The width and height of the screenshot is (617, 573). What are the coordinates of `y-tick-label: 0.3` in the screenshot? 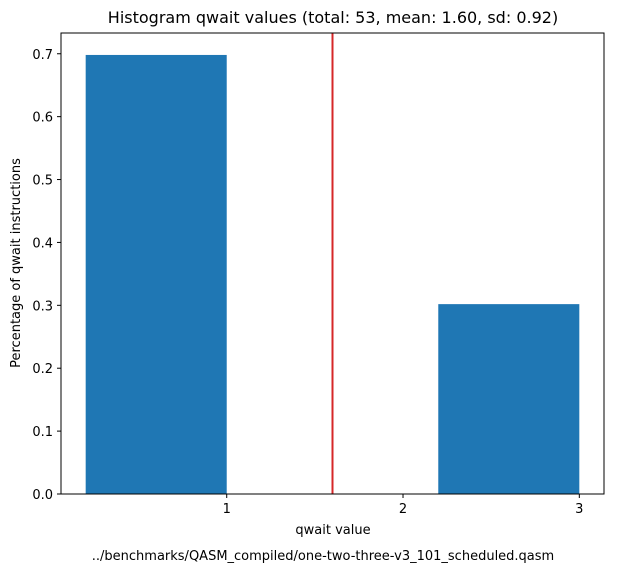 It's located at (42, 306).